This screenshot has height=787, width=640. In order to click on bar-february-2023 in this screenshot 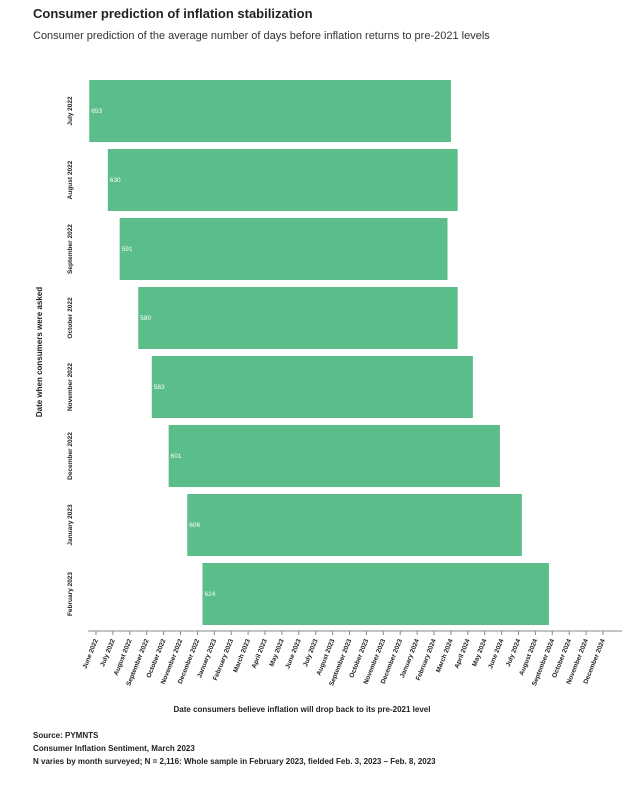, I will do `click(375, 594)`.